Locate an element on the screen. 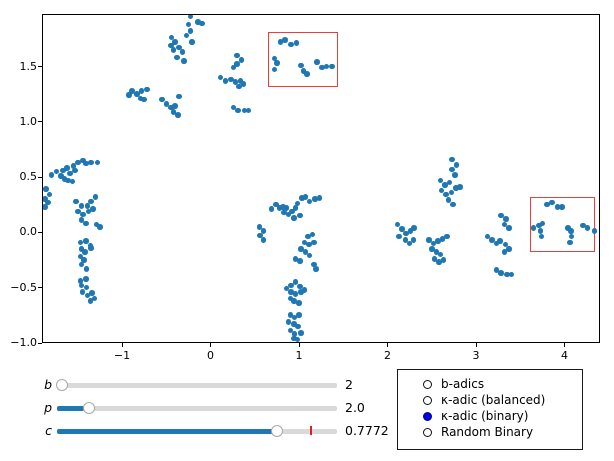  radio-option: Random Binary is located at coordinates (490, 432).